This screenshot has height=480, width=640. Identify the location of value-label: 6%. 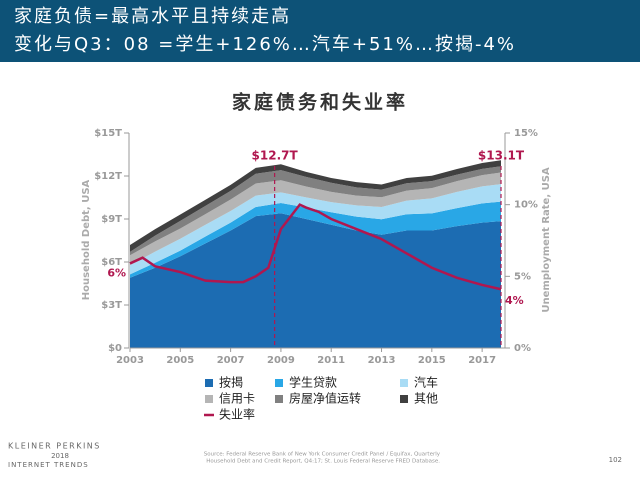
(116, 272).